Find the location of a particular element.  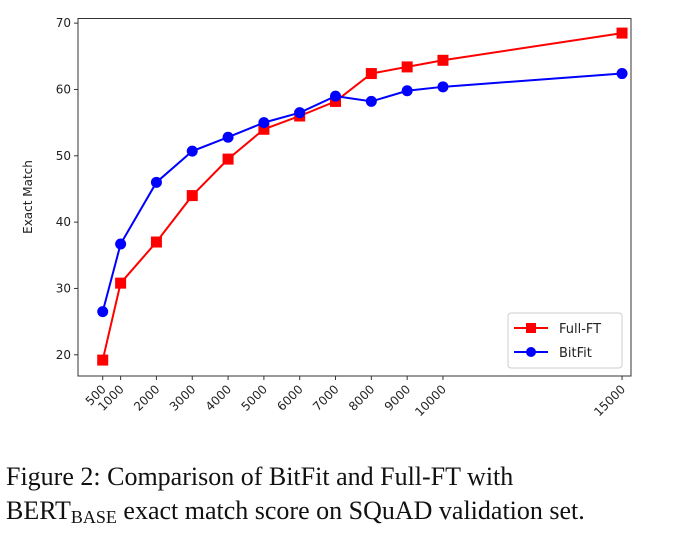

y-tick-label: 70 is located at coordinates (63, 23).